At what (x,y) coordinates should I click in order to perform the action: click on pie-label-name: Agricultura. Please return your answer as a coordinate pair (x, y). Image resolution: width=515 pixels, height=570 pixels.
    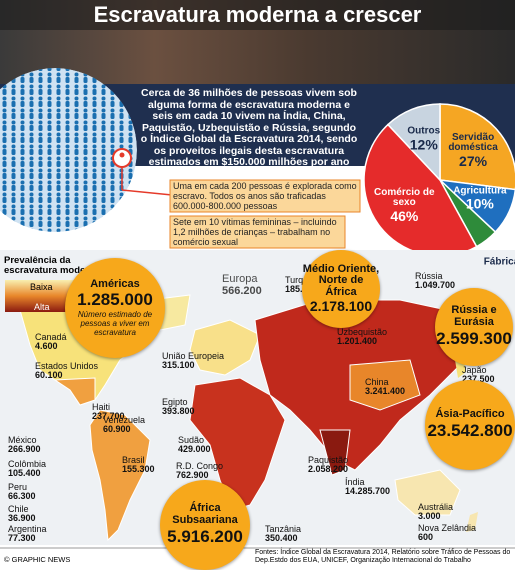
    Looking at the image, I should click on (480, 191).